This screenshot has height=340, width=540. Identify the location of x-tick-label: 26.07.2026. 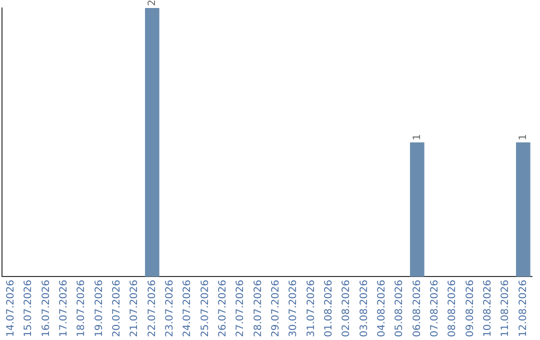
(222, 309).